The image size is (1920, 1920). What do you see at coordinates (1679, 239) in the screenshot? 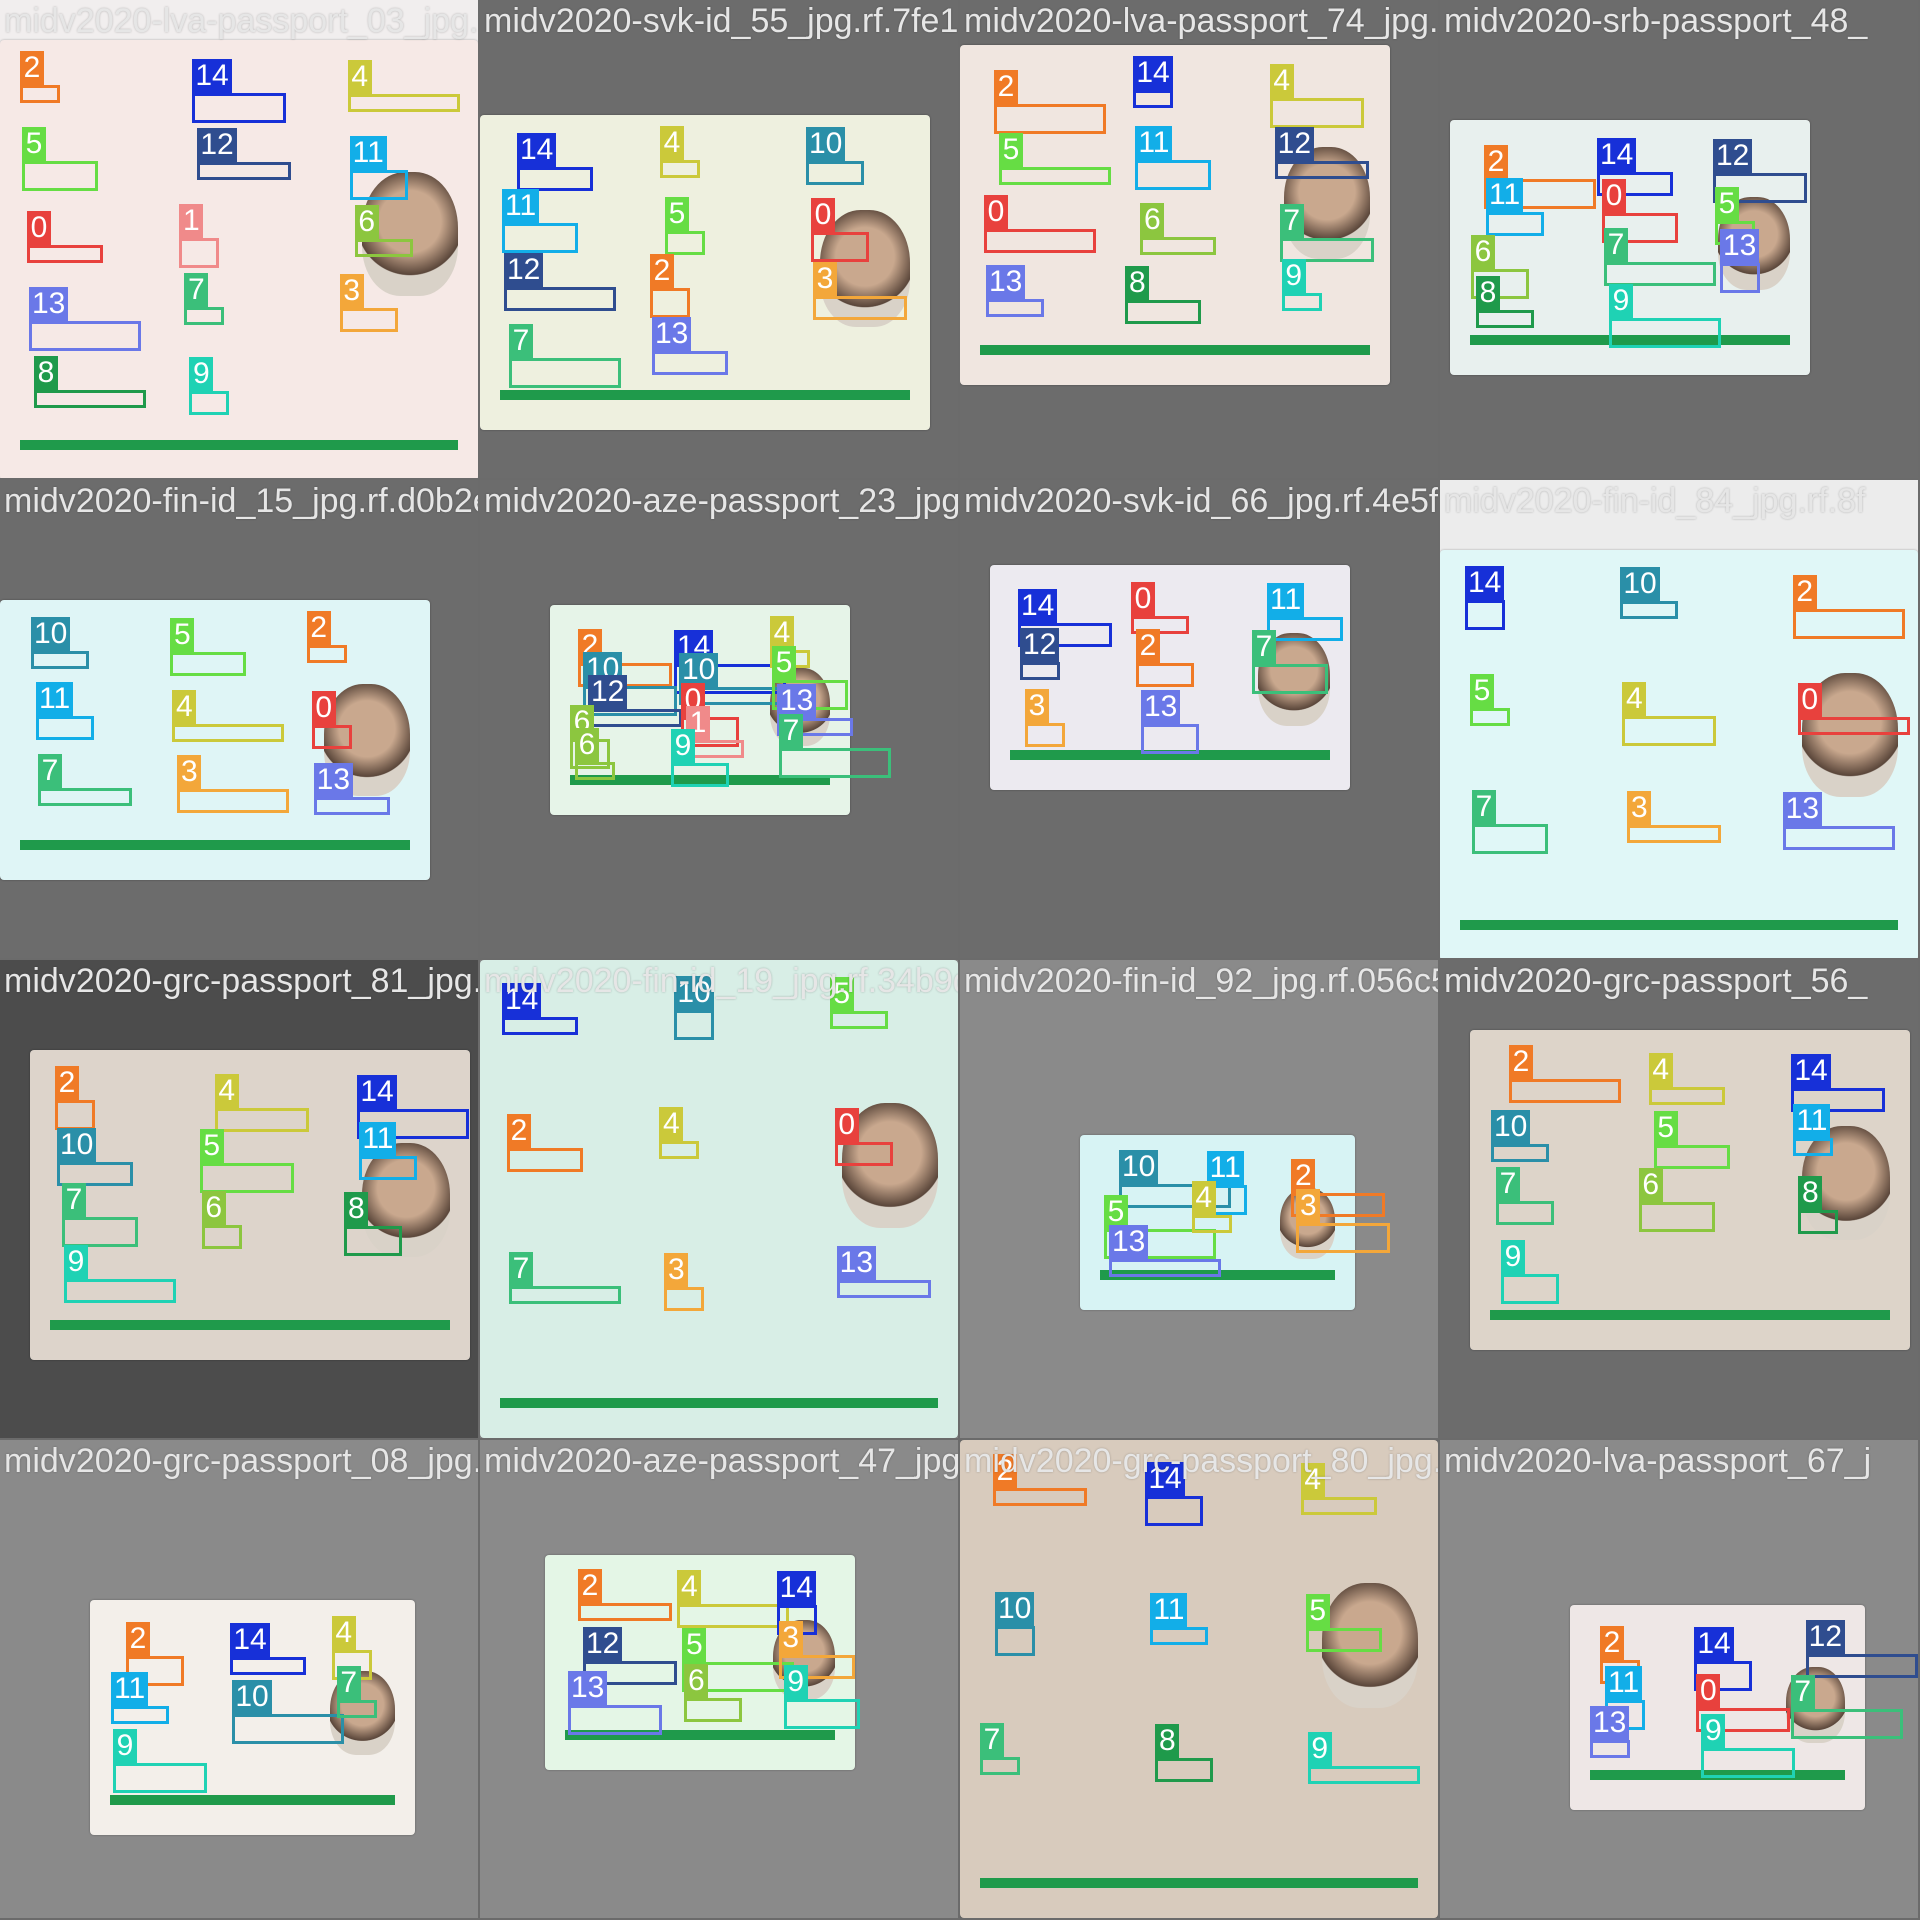
I see `mosaic-tile: 2 14 12 11 0 5 6 7 13 8 9 midv2020-srb-passport_48_` at bounding box center [1679, 239].